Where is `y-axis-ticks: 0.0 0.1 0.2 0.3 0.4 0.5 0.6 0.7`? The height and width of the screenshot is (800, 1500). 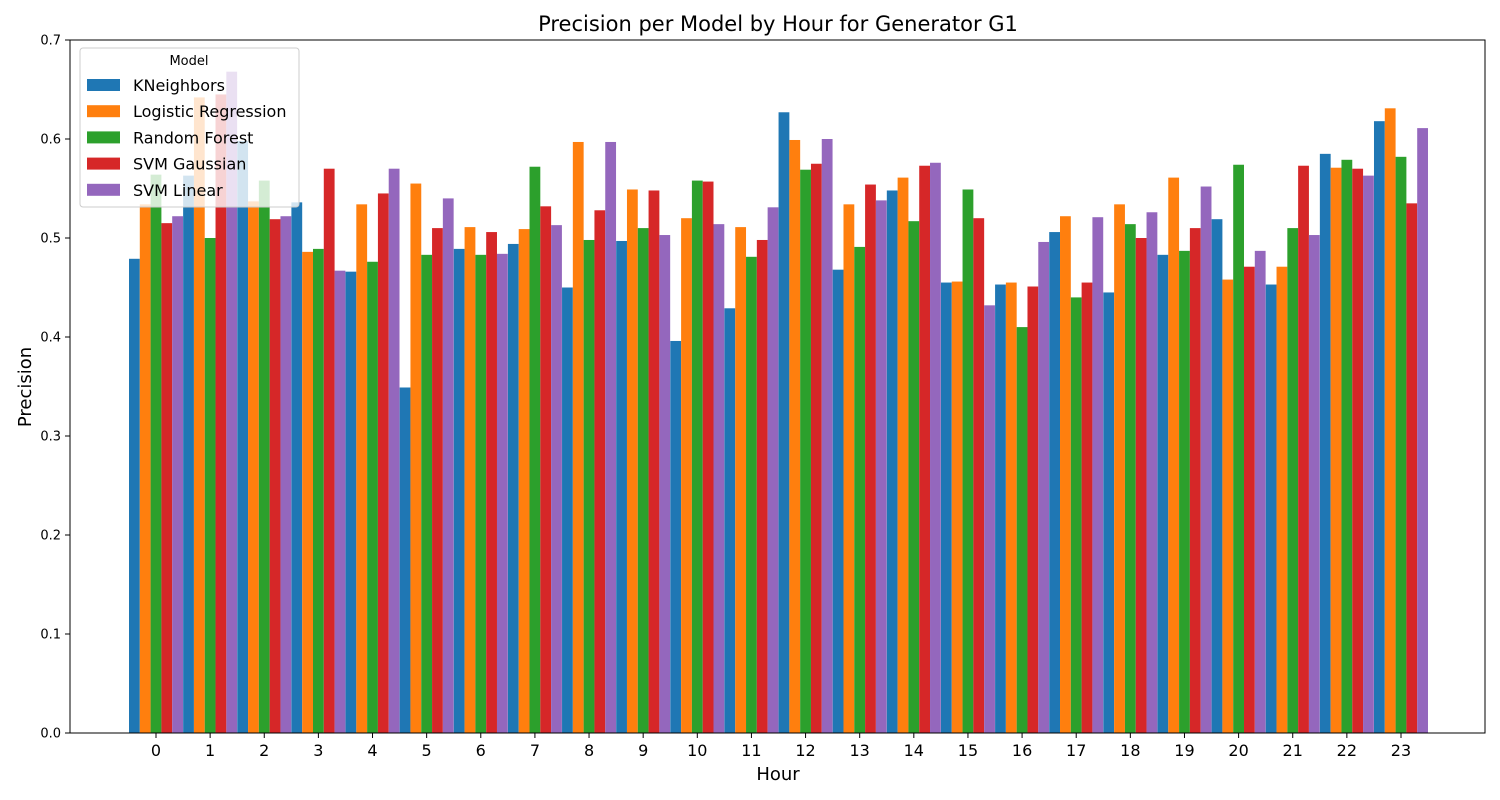 y-axis-ticks: 0.0 0.1 0.2 0.3 0.4 0.5 0.6 0.7 is located at coordinates (55, 388).